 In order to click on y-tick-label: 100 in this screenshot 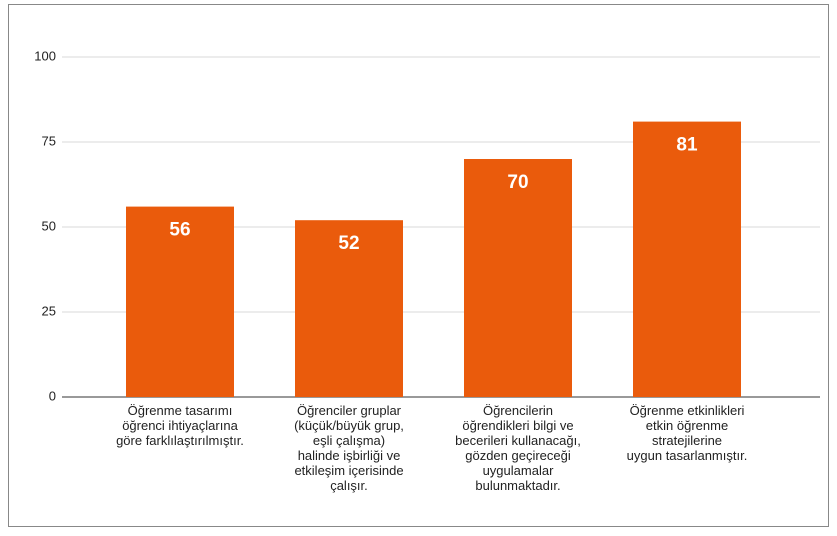, I will do `click(45, 55)`.